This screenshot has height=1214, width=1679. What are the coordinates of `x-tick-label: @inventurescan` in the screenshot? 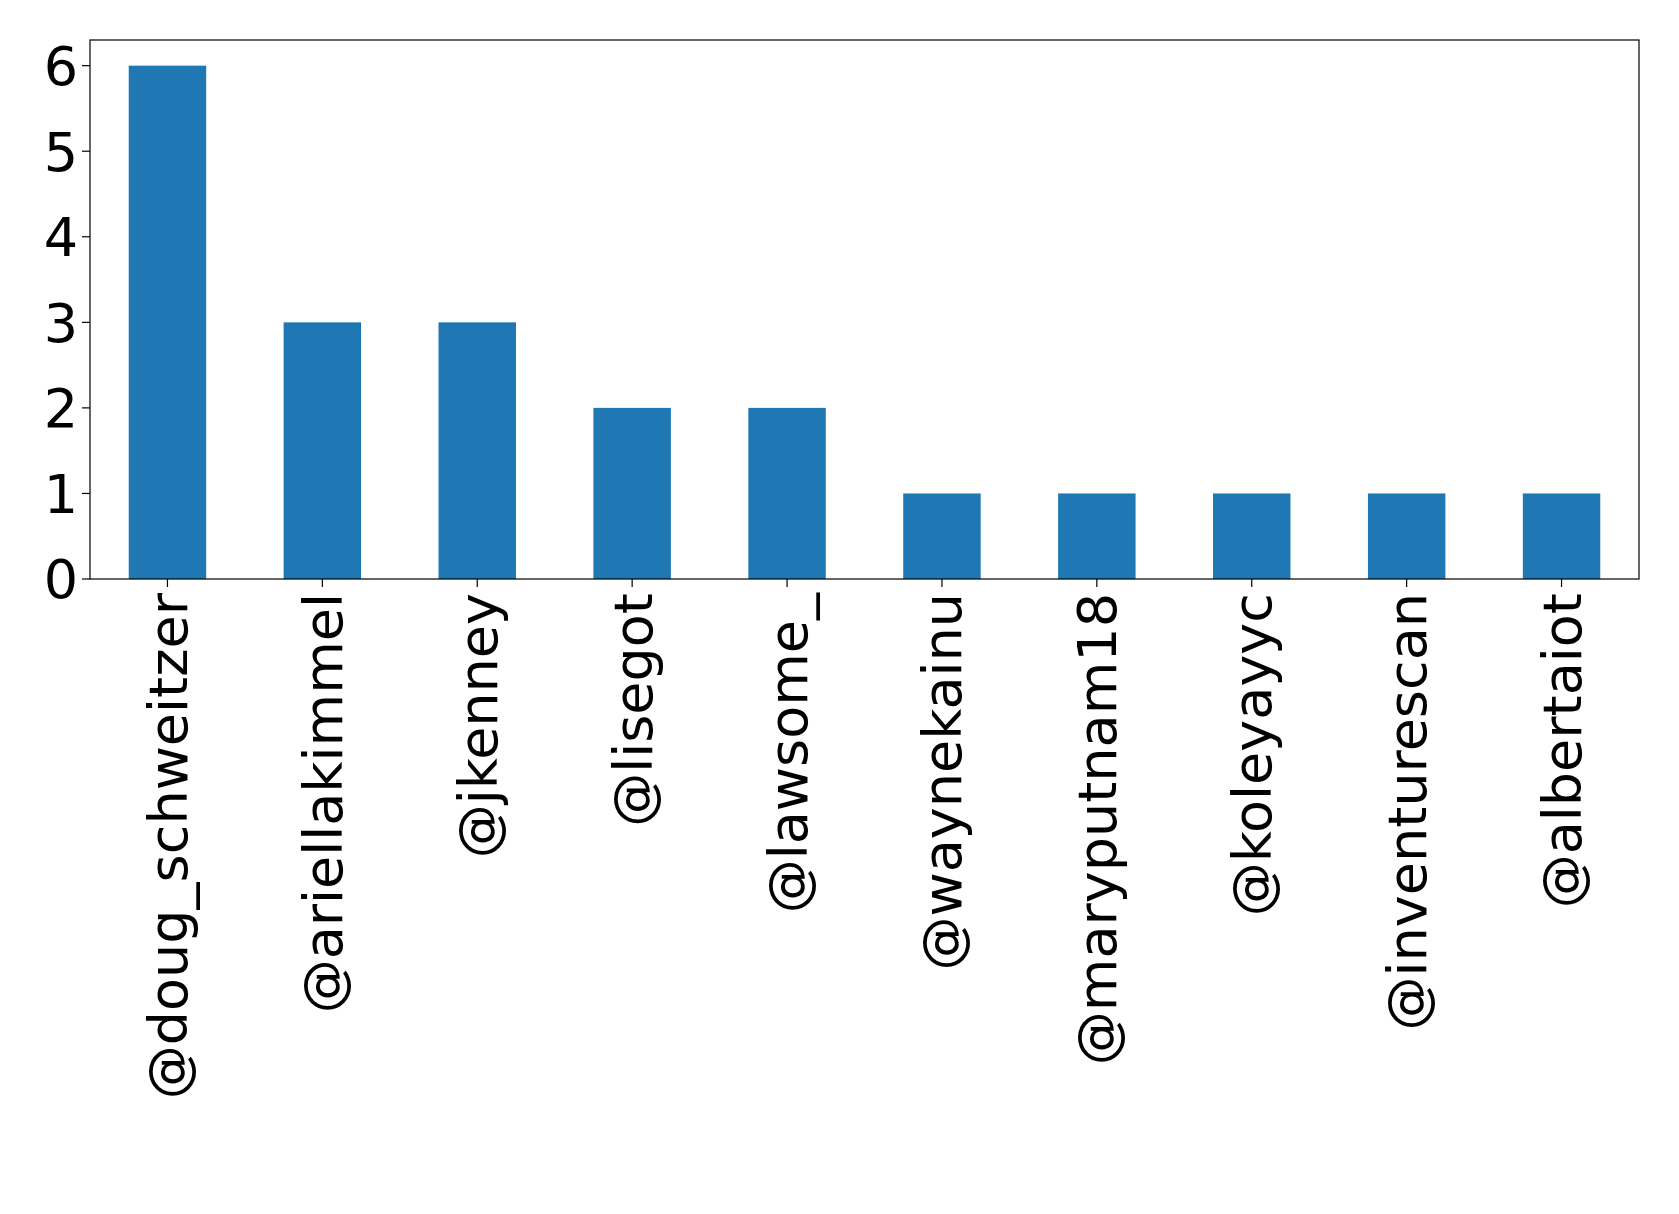 It's located at (1408, 812).